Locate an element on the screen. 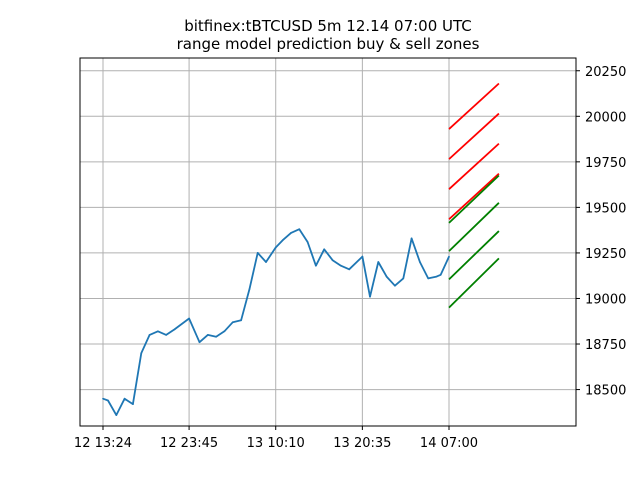  prediction-zone-layer is located at coordinates (474, 195).